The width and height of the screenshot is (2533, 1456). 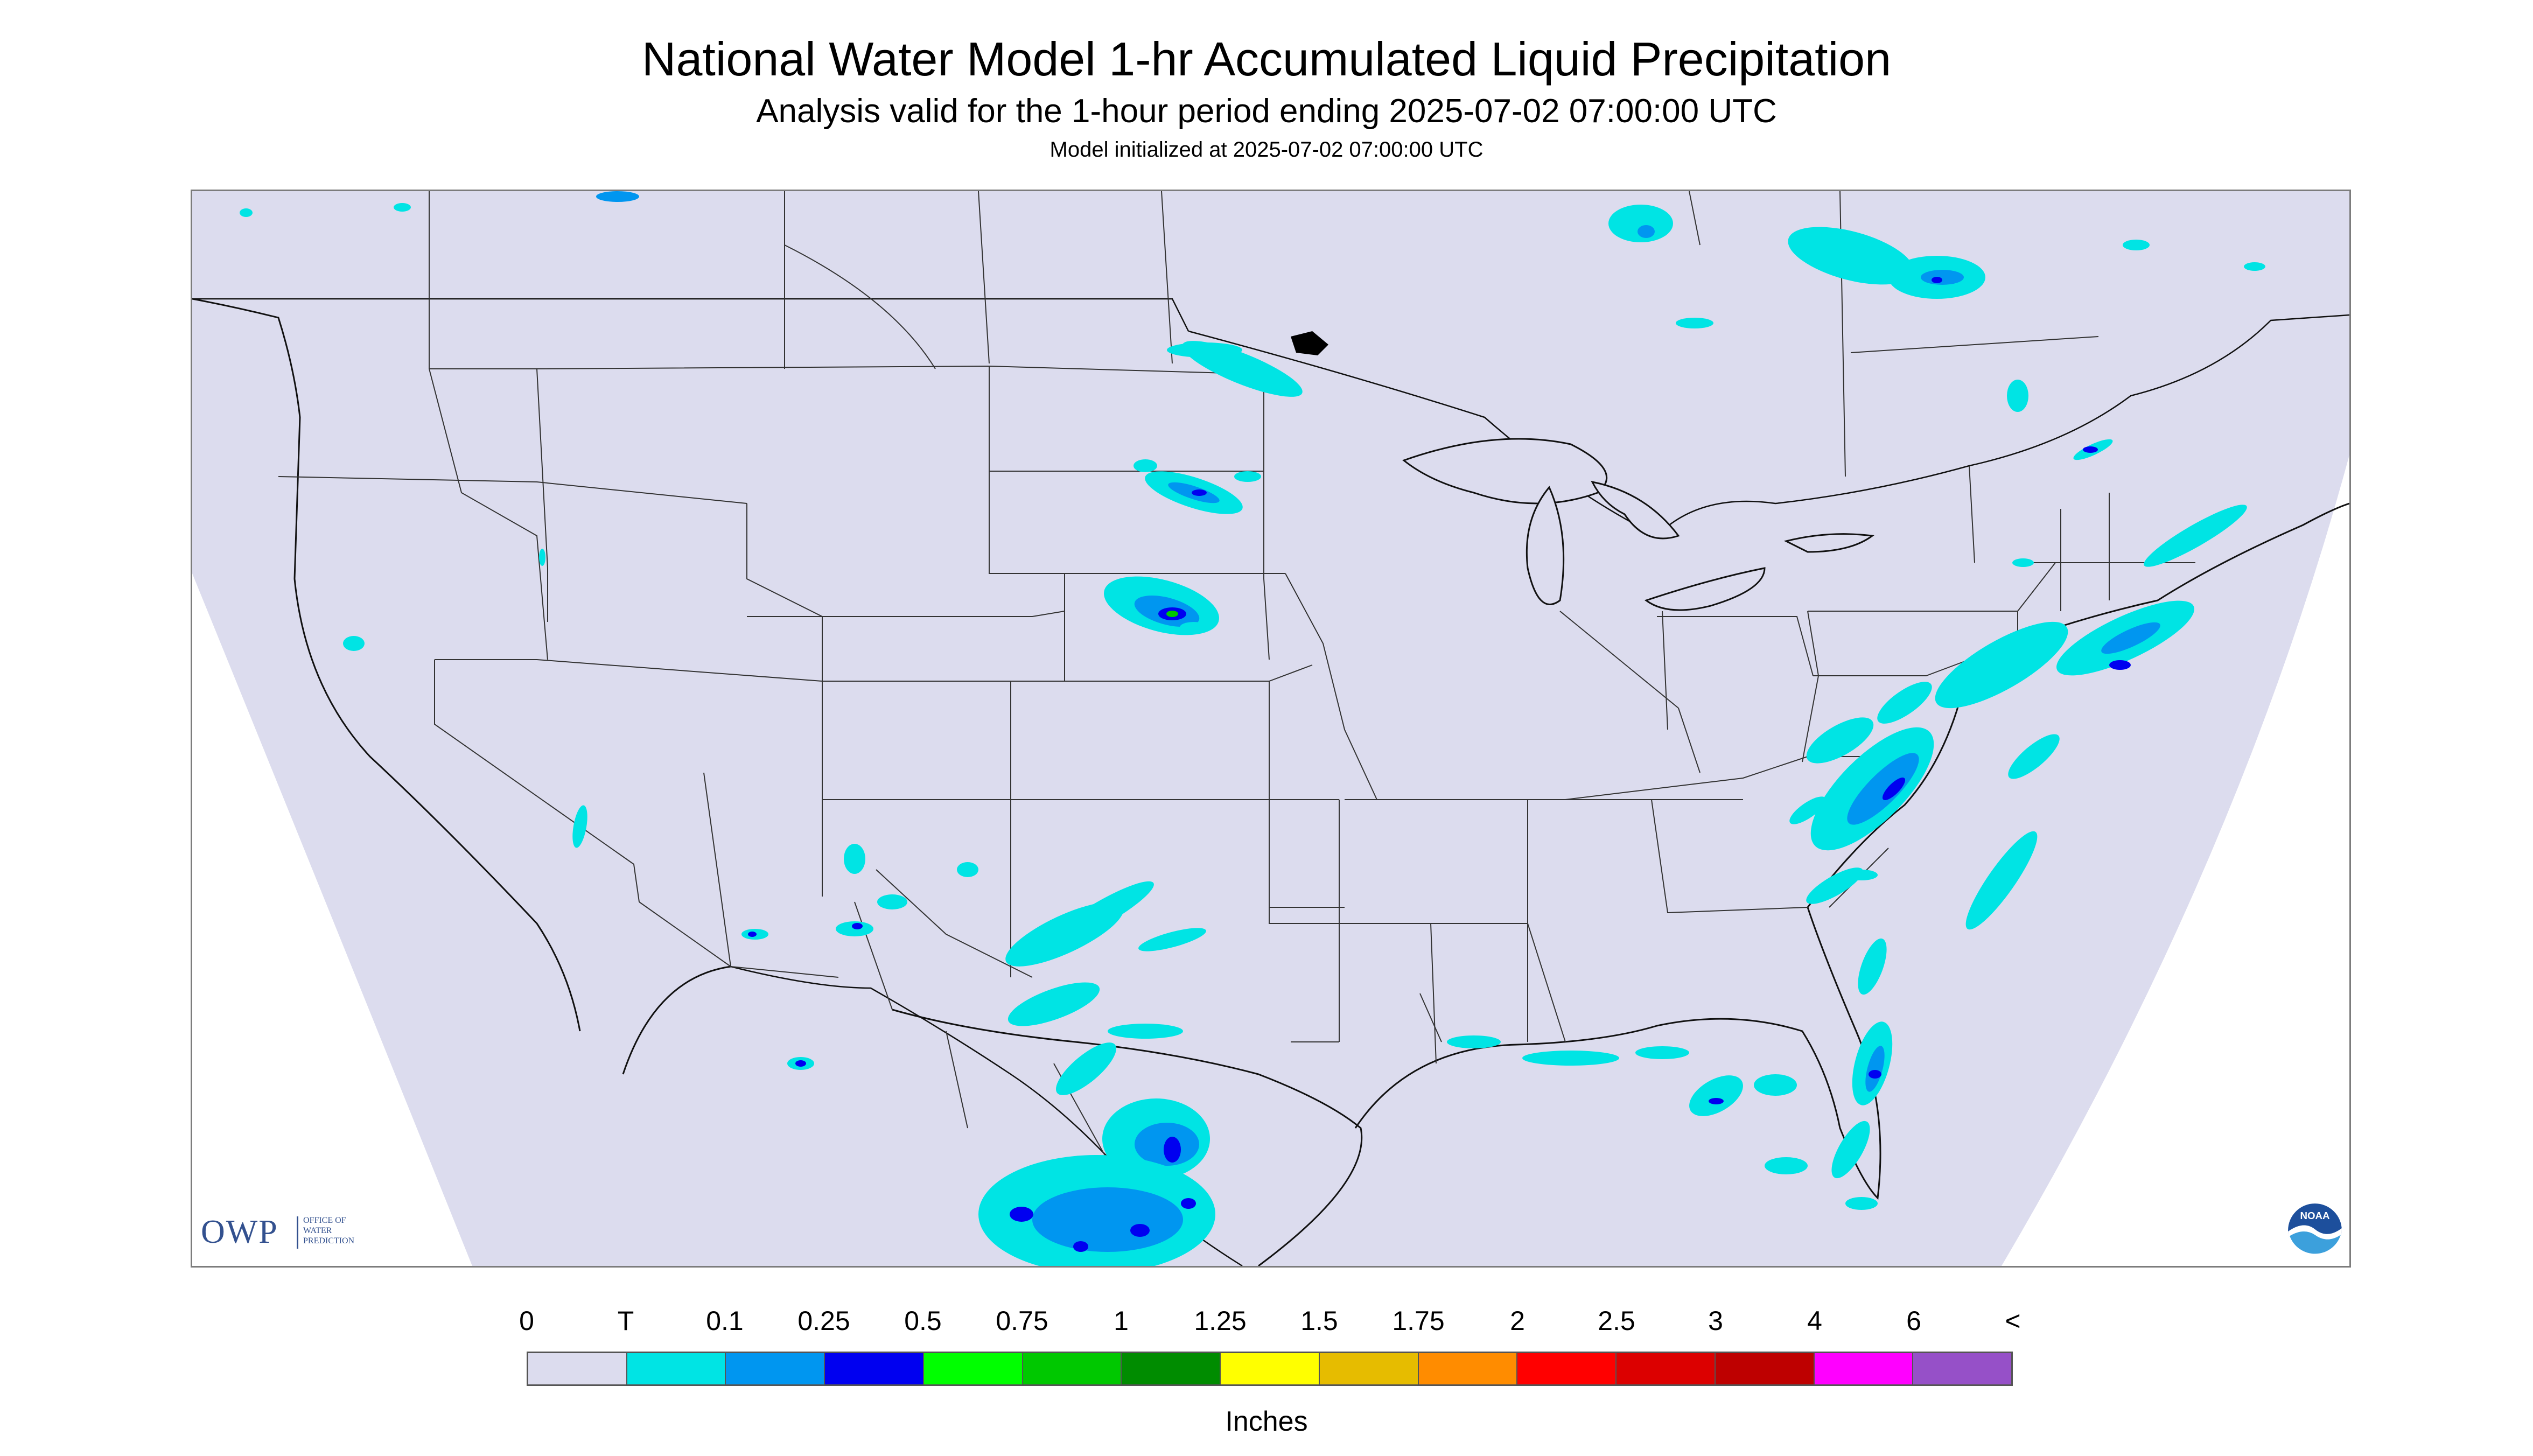 I want to click on legend-tick: 1.5, so click(x=1319, y=1321).